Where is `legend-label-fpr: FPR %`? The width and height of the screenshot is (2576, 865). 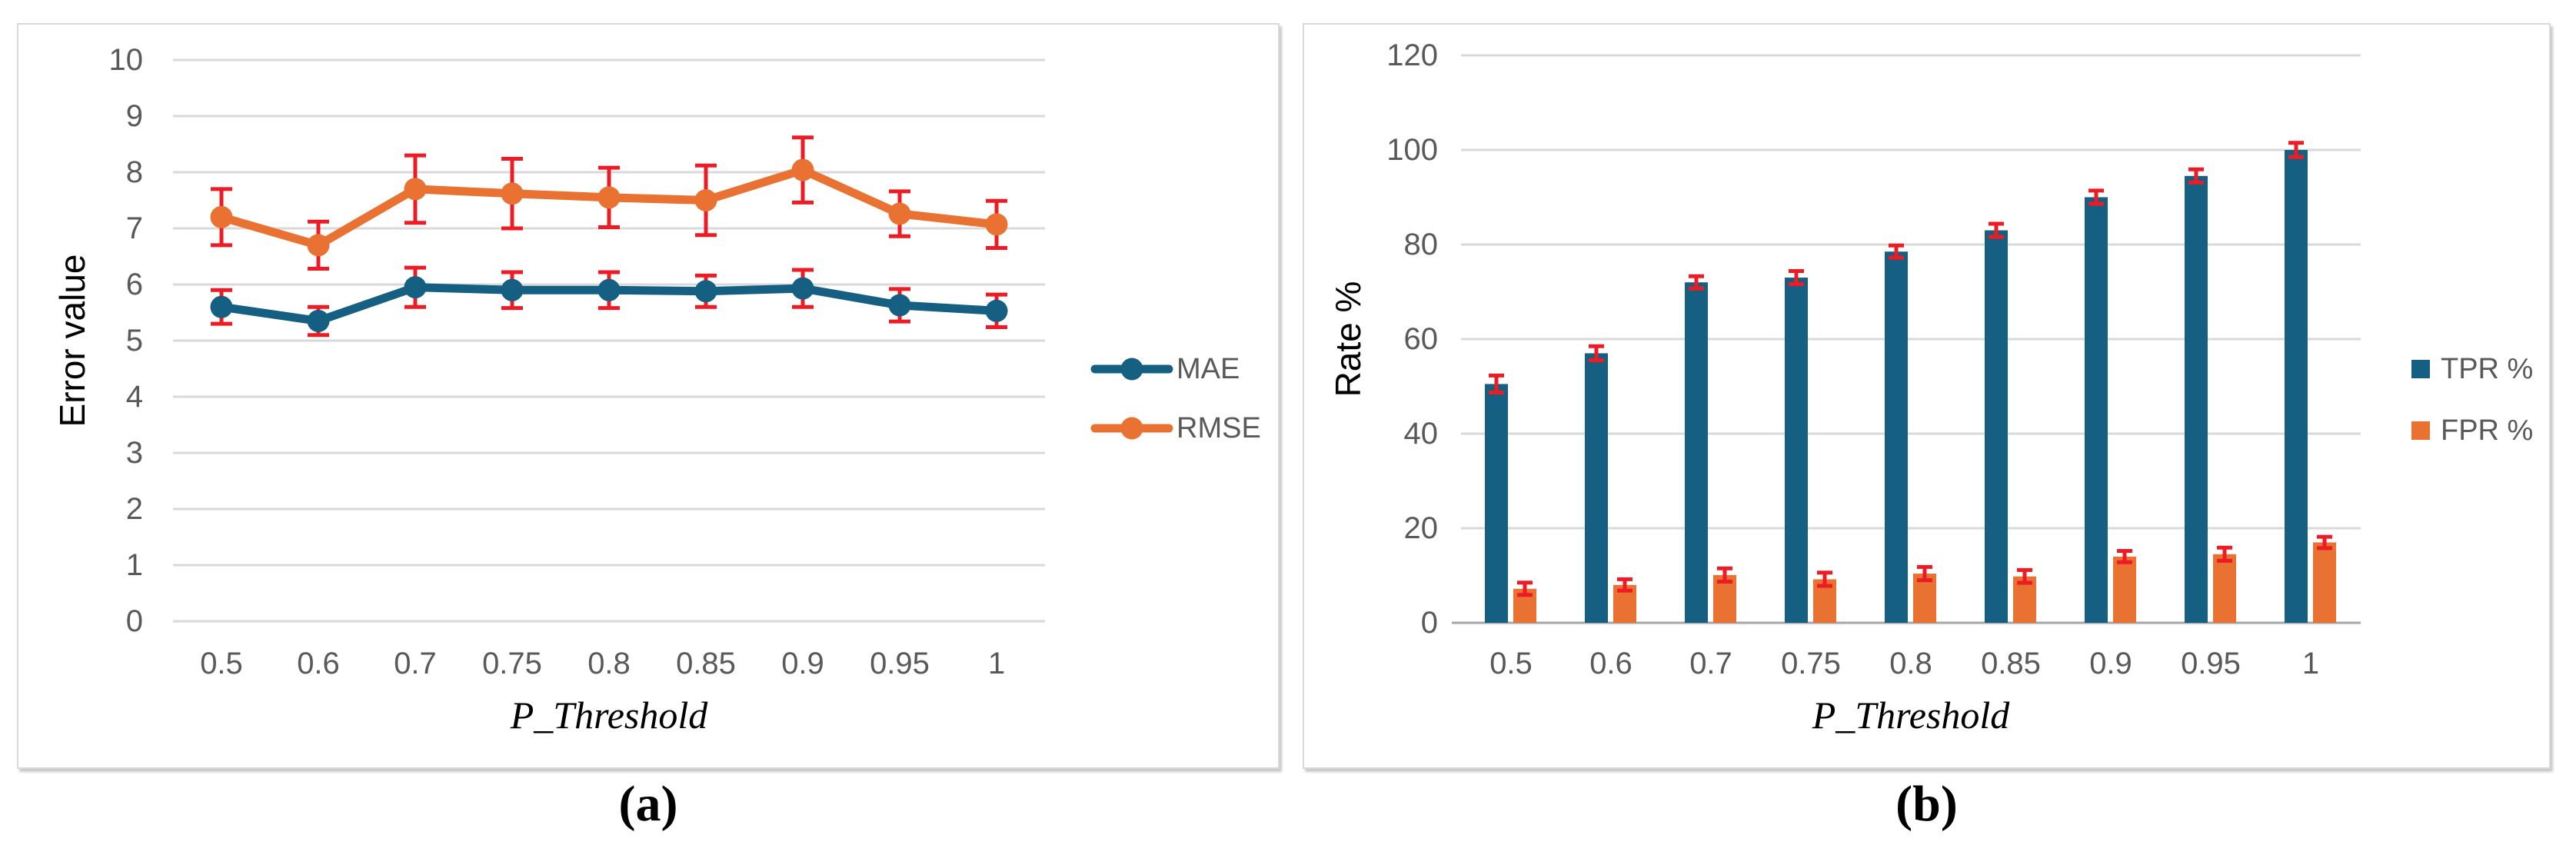 legend-label-fpr: FPR % is located at coordinates (2487, 430).